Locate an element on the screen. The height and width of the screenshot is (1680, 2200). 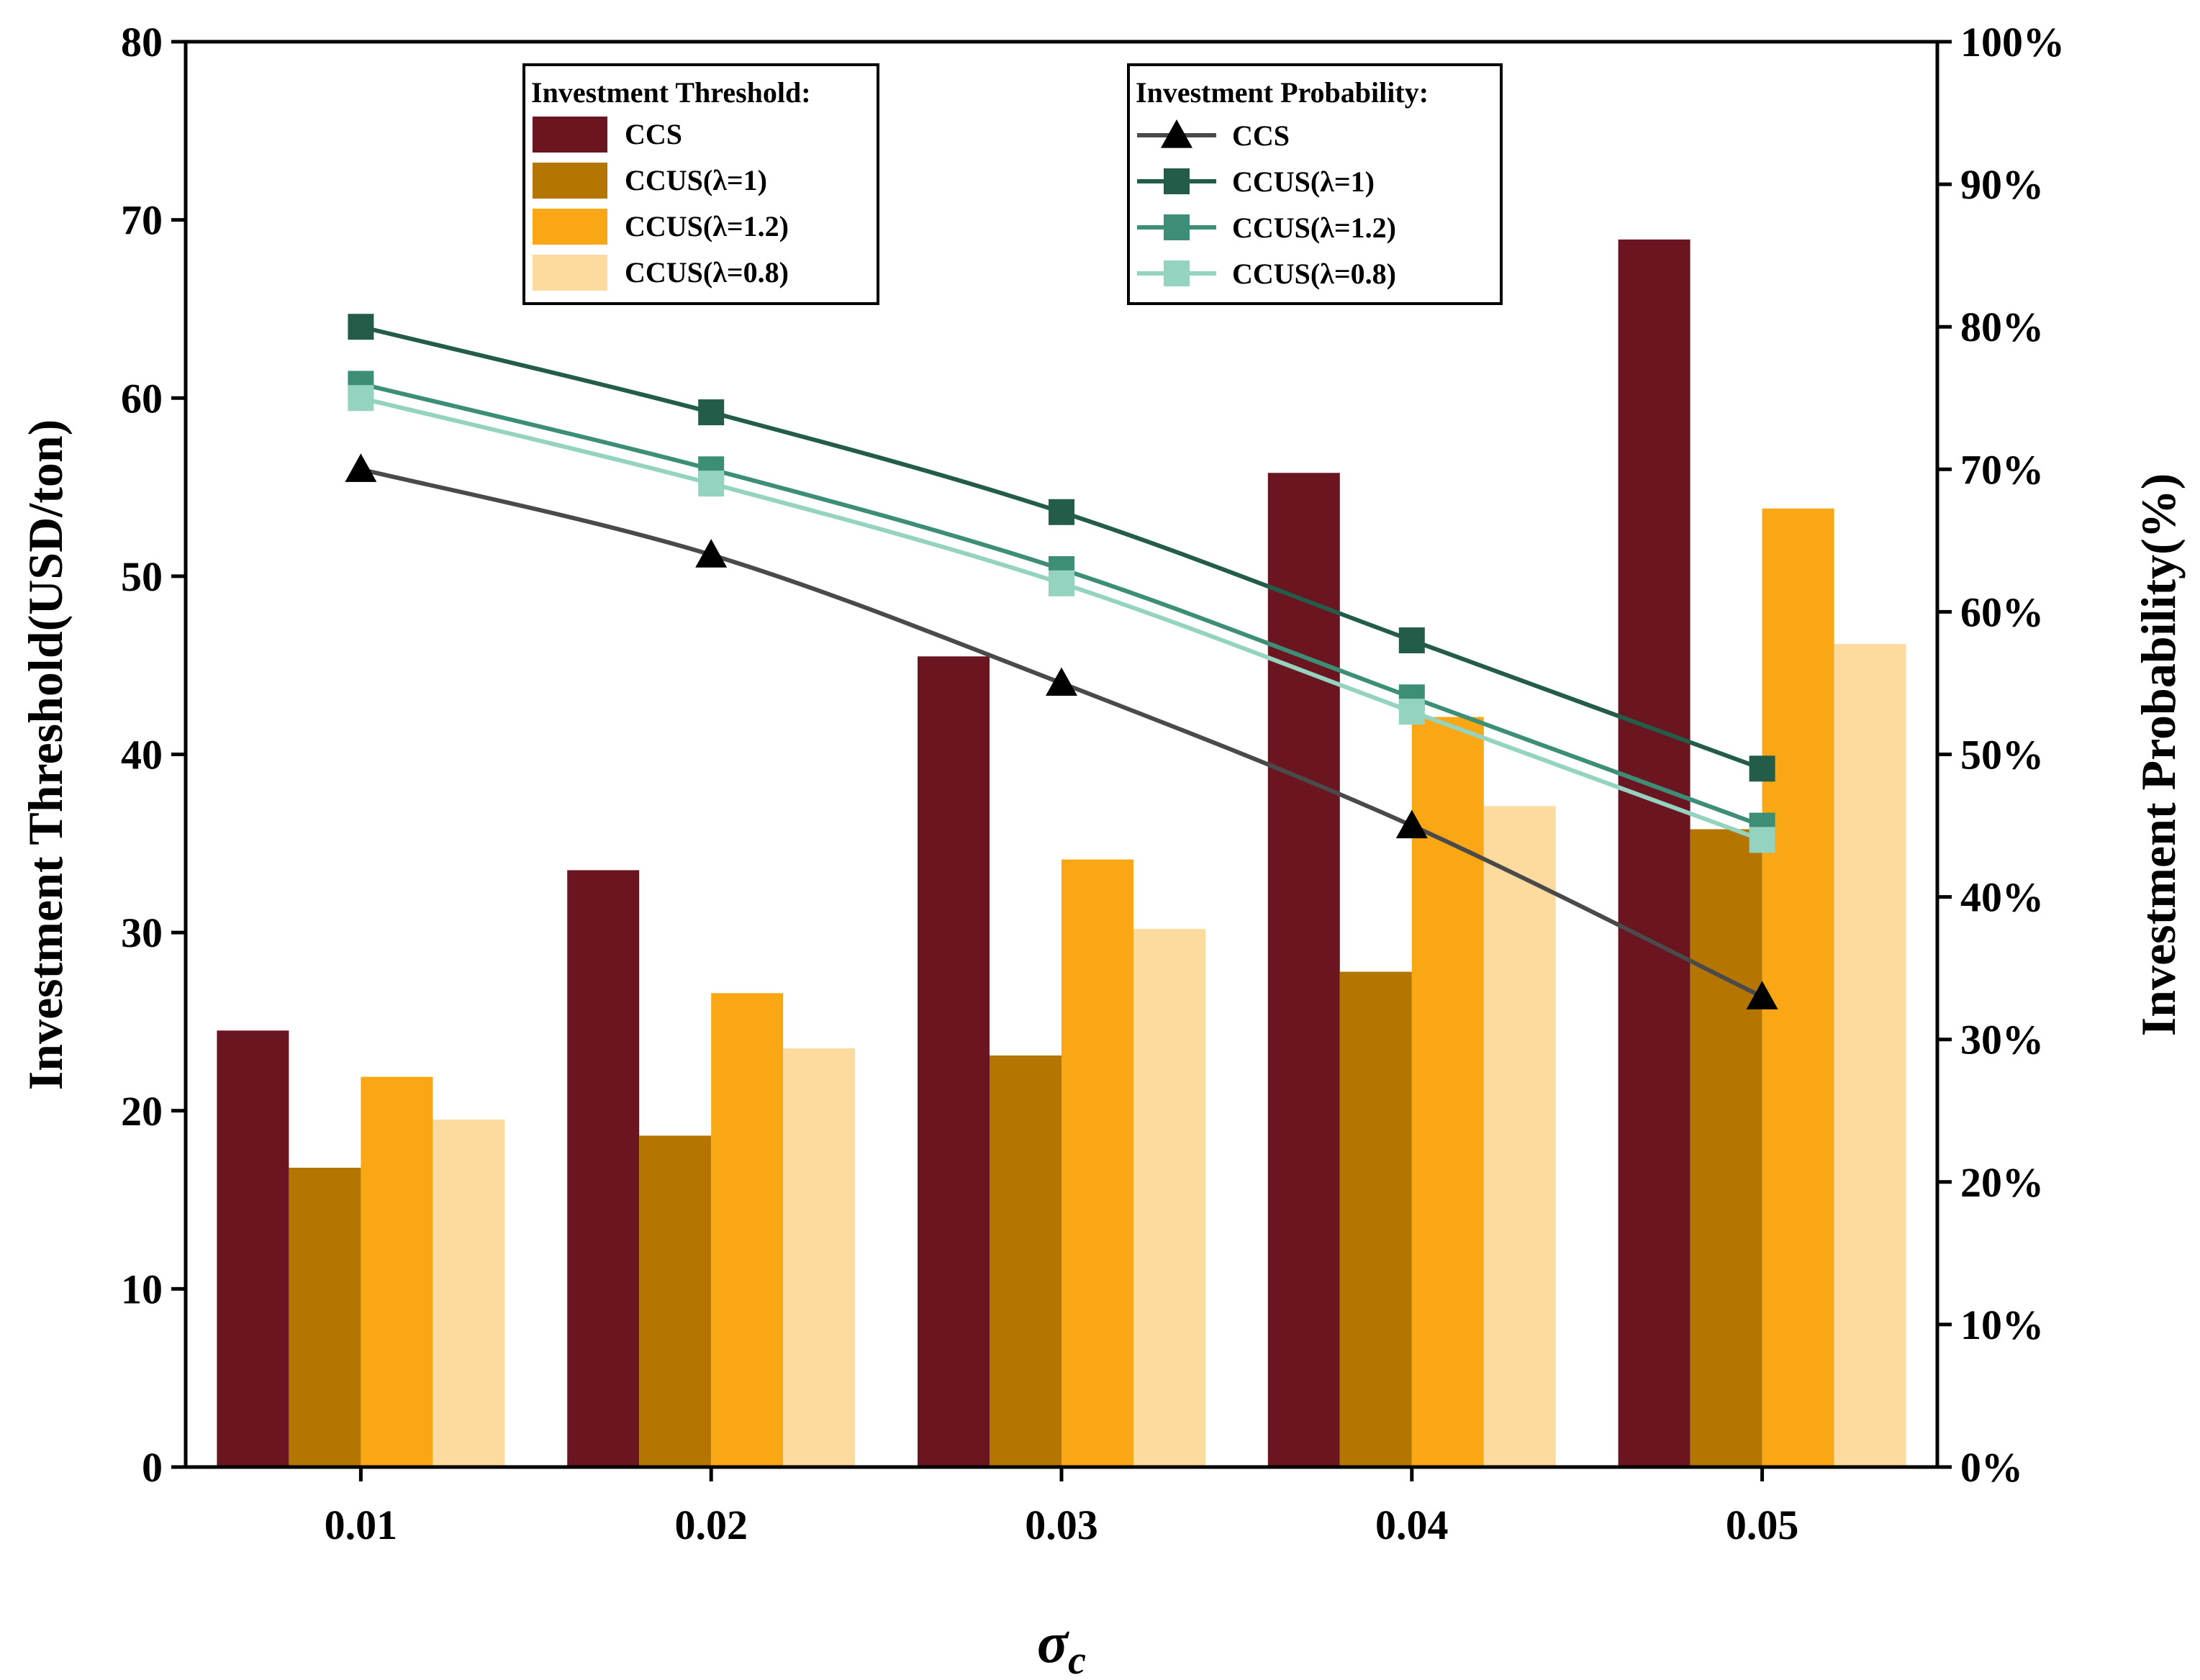
y-tick-label-right: 10% is located at coordinates (2002, 1325).